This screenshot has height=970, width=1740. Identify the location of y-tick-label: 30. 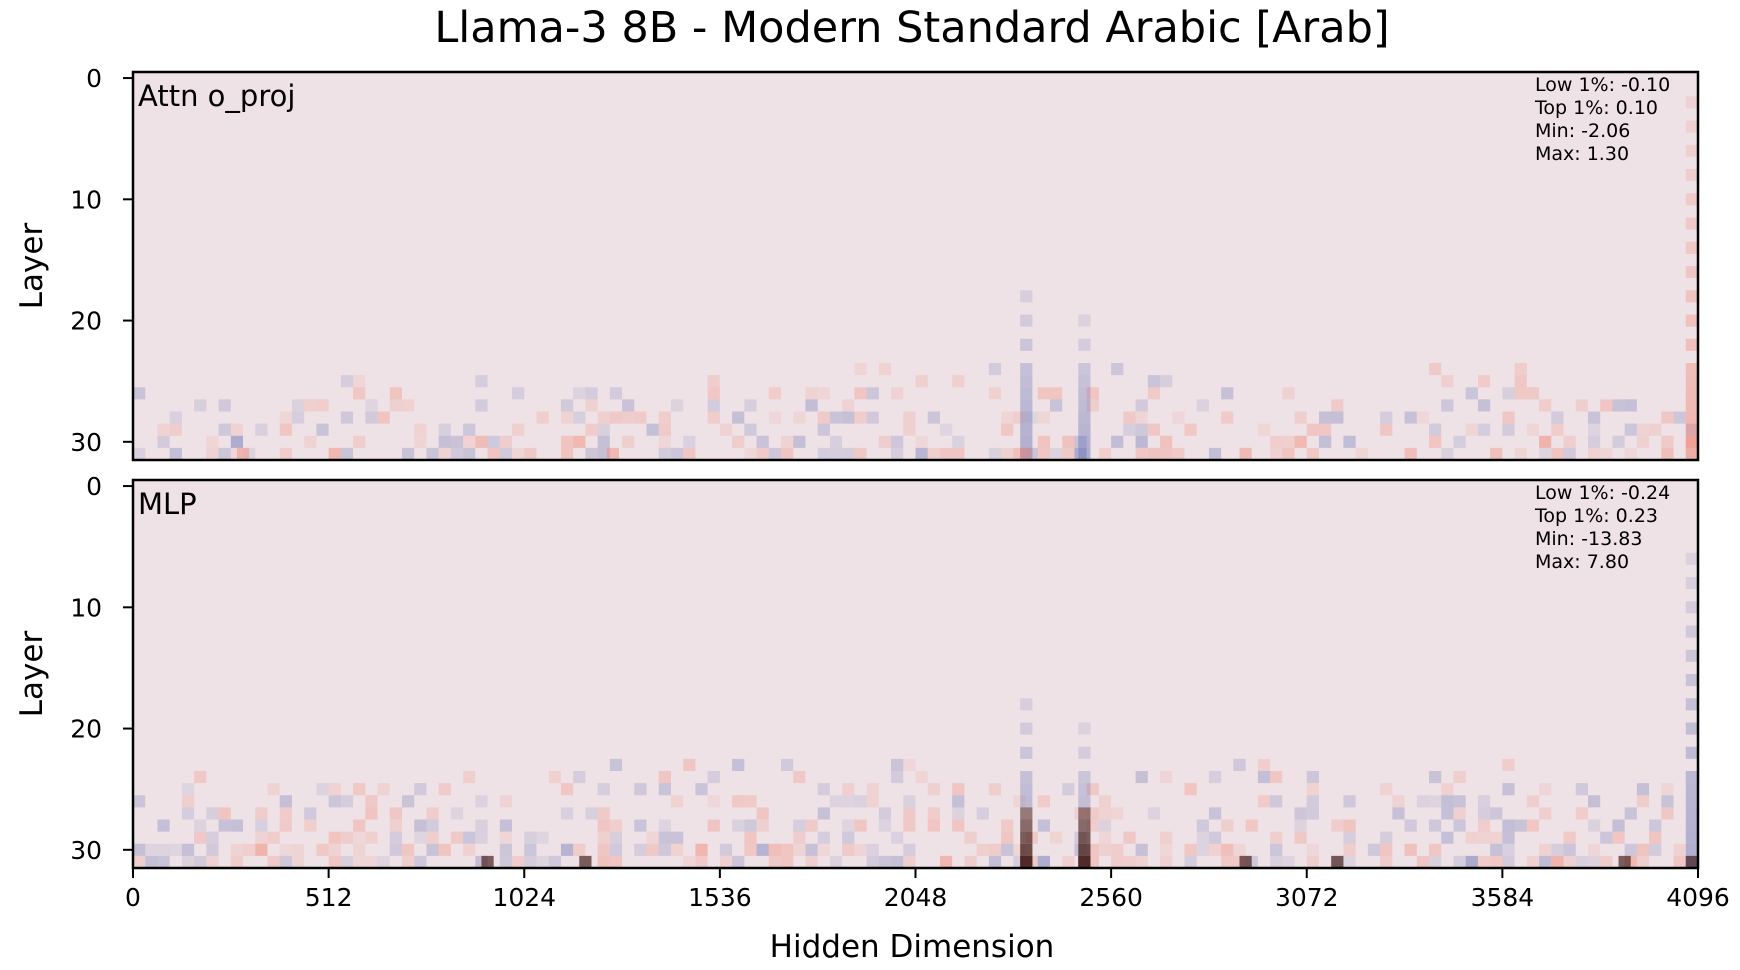
(86, 442).